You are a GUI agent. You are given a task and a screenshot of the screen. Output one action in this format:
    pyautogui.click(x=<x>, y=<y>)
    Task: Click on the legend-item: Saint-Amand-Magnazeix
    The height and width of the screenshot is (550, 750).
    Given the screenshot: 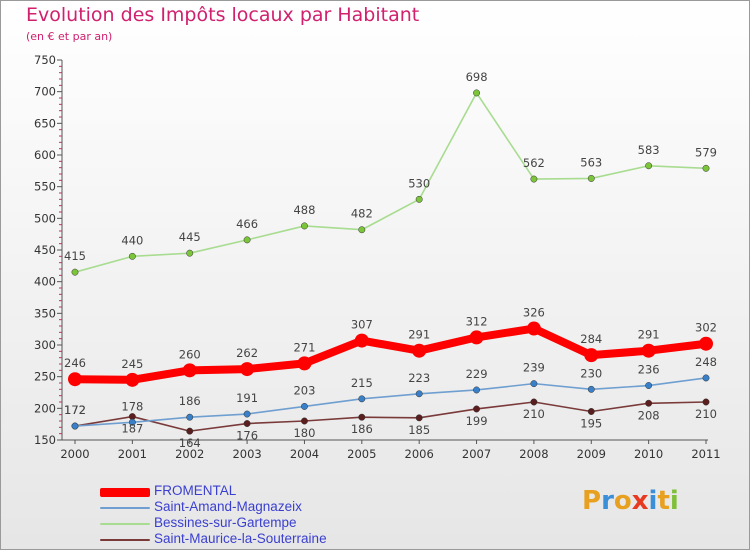 What is the action you would take?
    pyautogui.click(x=250, y=507)
    